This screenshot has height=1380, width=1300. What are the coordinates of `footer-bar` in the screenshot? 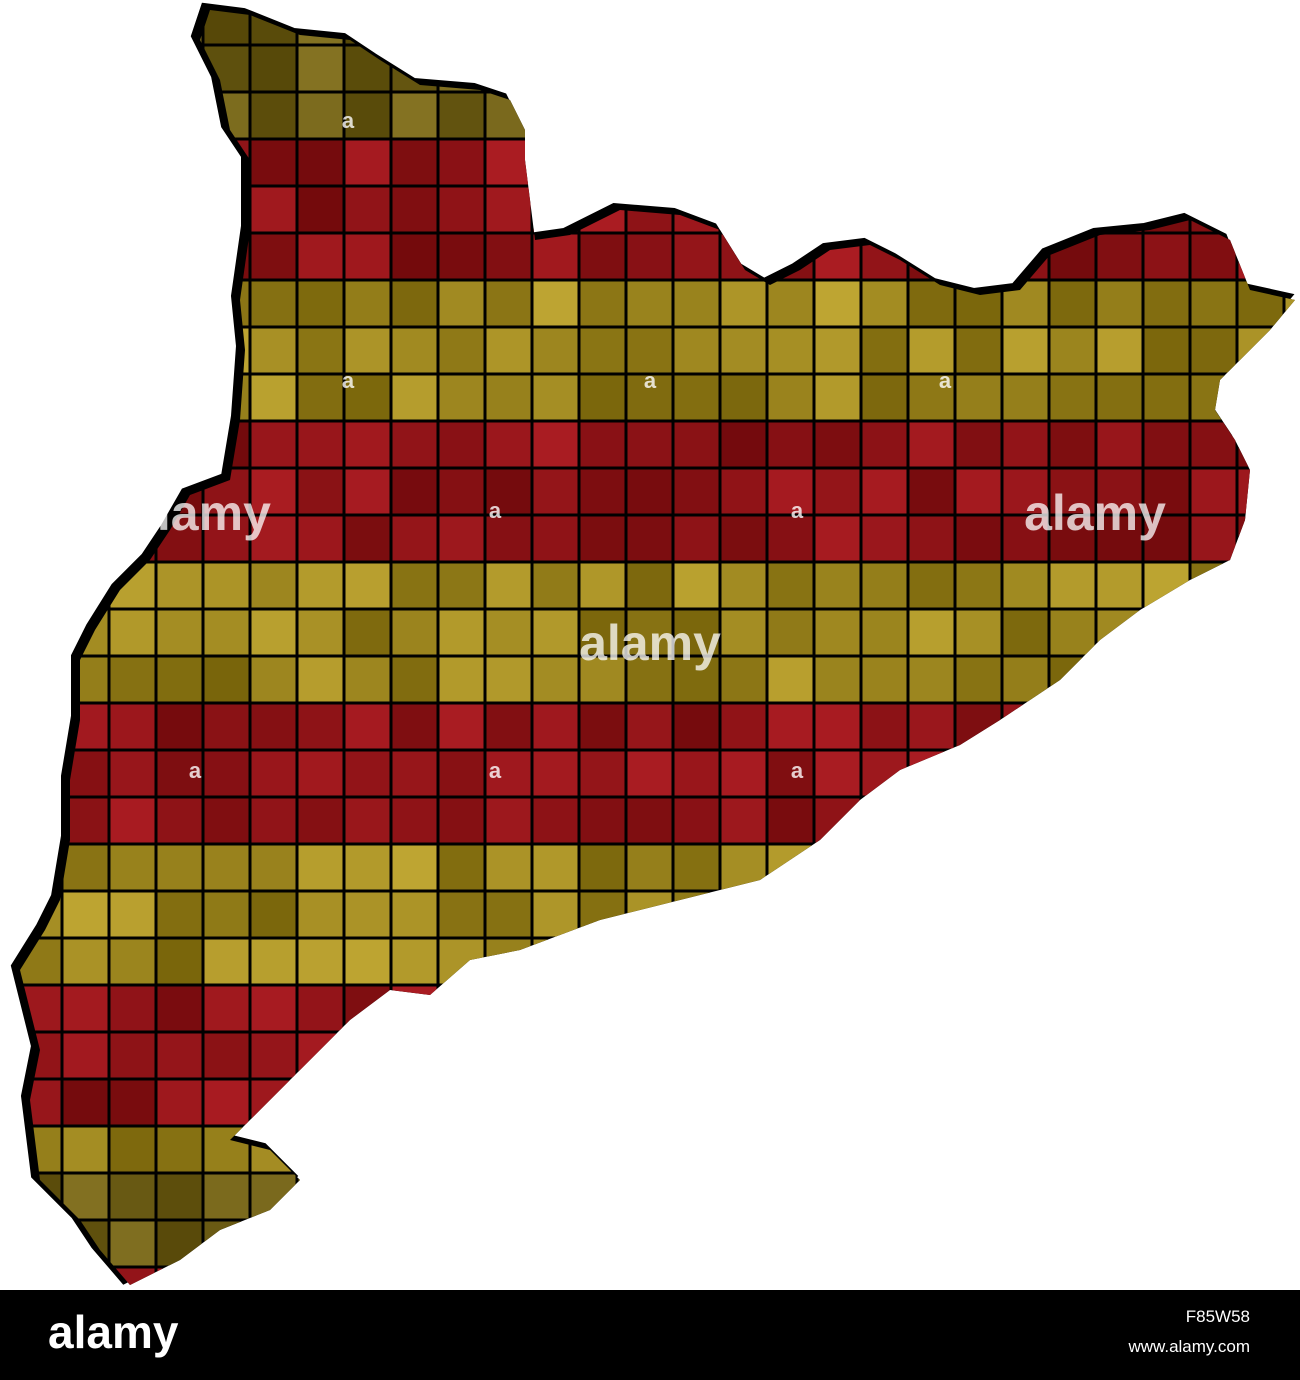 It's located at (650, 1335).